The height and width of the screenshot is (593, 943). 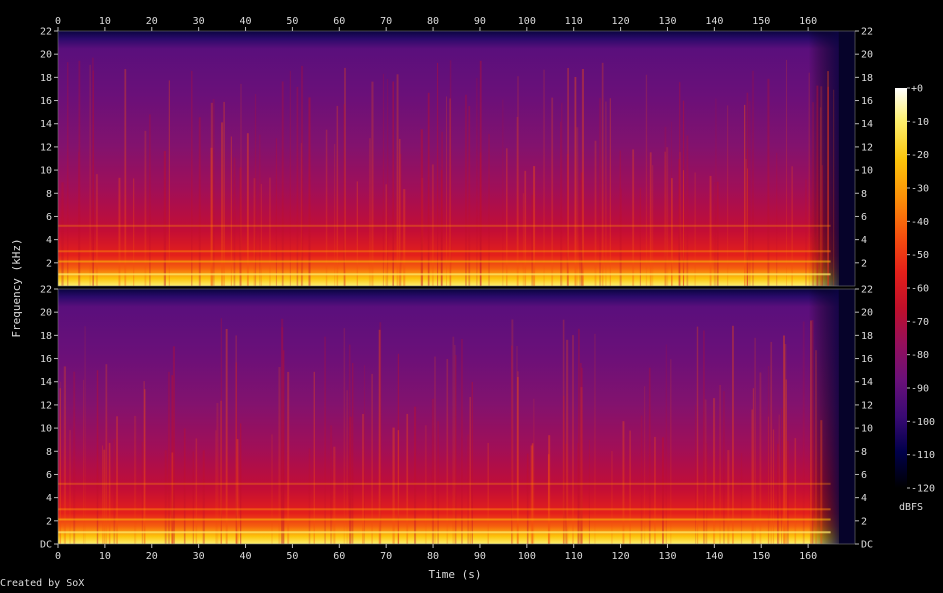 What do you see at coordinates (105, 556) in the screenshot?
I see `x-tick-label-bottom: 10` at bounding box center [105, 556].